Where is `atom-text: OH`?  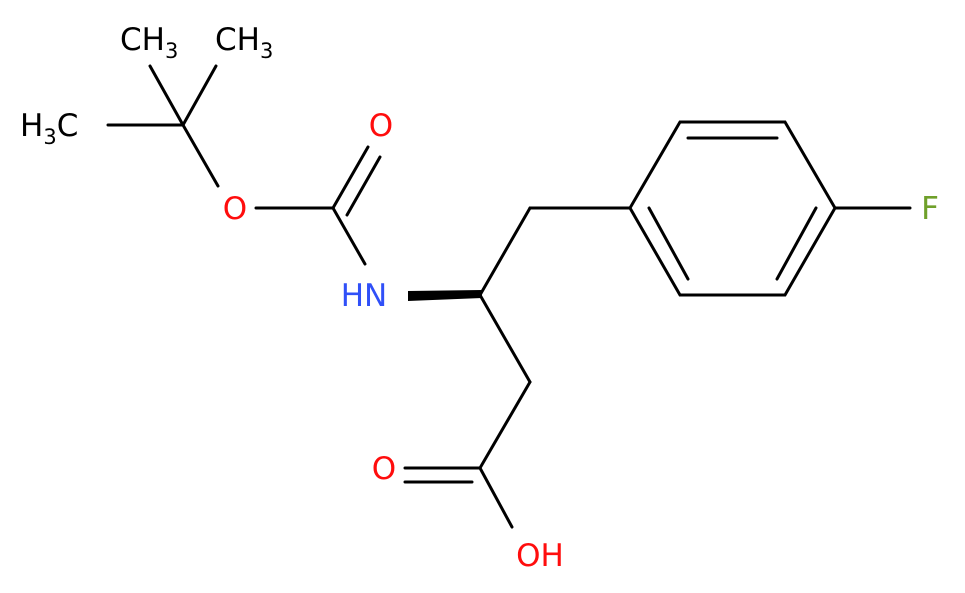 atom-text: OH is located at coordinates (540, 556).